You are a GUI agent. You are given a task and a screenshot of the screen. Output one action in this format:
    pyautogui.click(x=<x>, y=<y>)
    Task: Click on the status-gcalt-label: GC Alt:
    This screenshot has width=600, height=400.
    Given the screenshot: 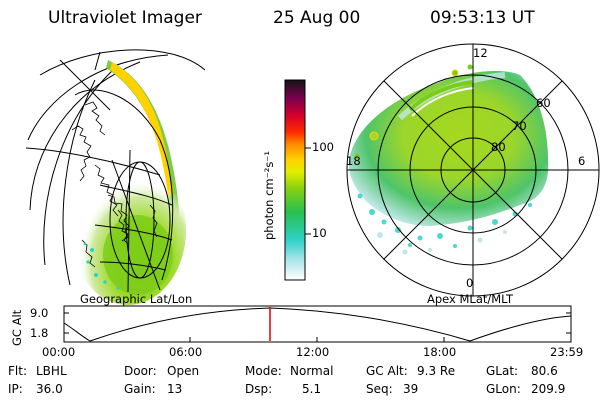 What is the action you would take?
    pyautogui.click(x=387, y=371)
    